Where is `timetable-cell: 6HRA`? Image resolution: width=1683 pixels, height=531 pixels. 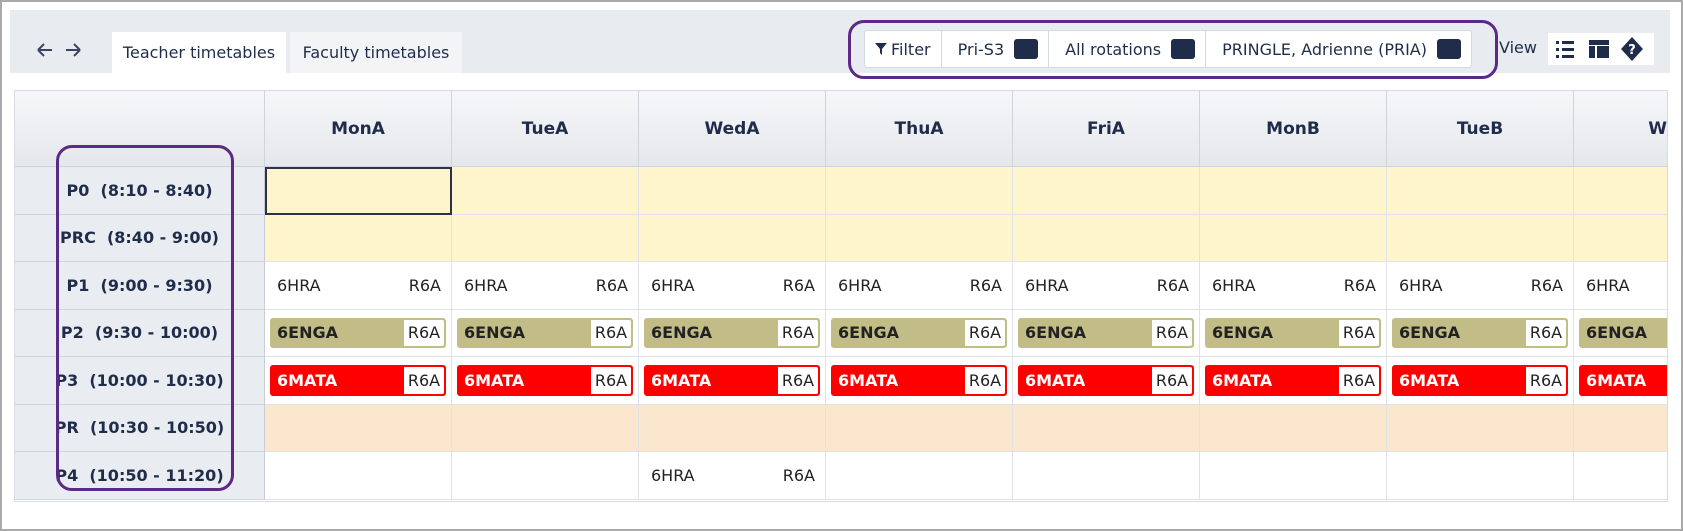 timetable-cell: 6HRA is located at coordinates (1620, 286).